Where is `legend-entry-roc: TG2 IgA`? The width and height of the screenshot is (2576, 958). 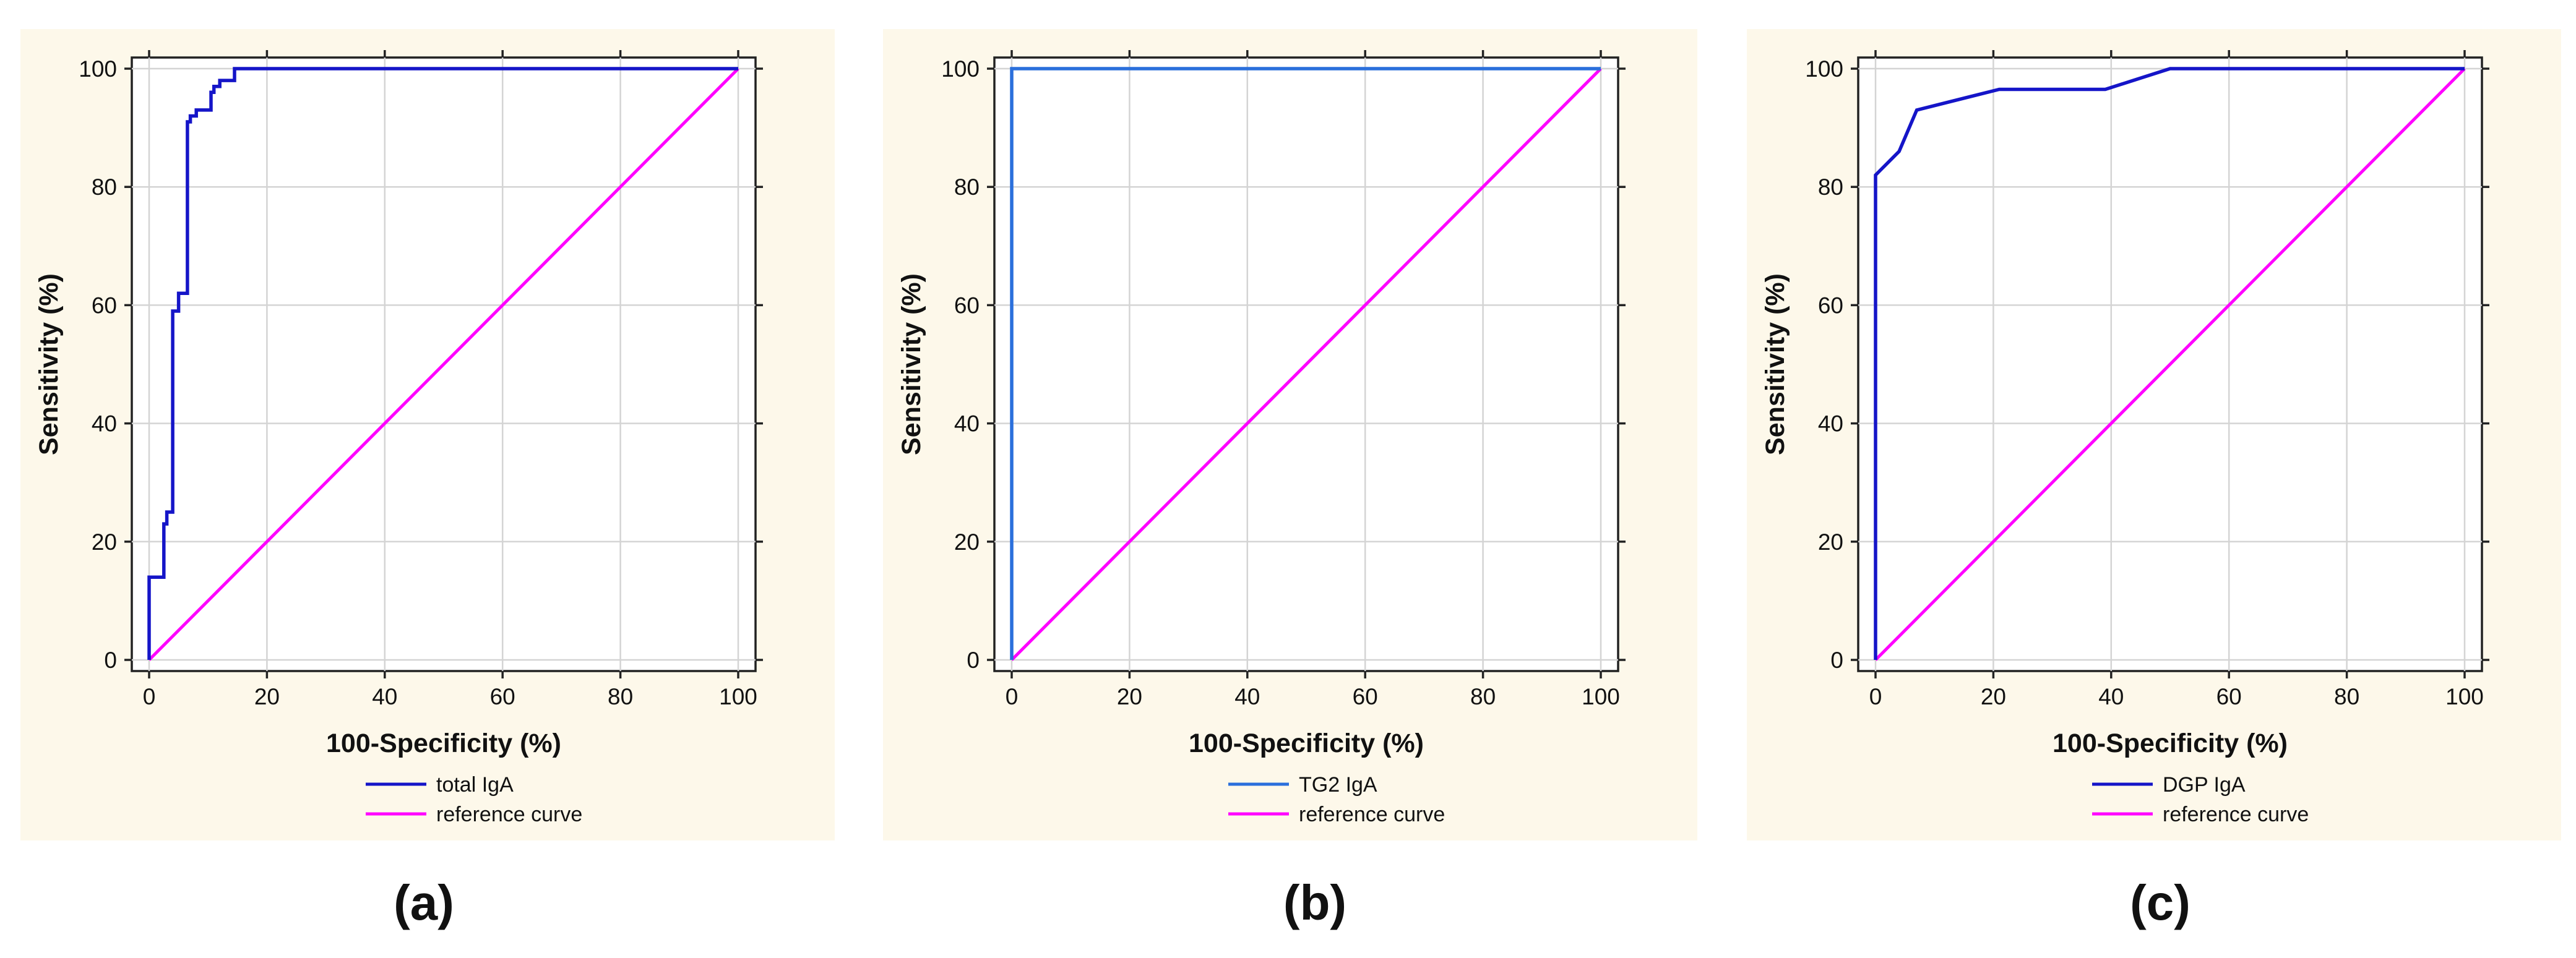
legend-entry-roc: TG2 IgA is located at coordinates (1302, 785).